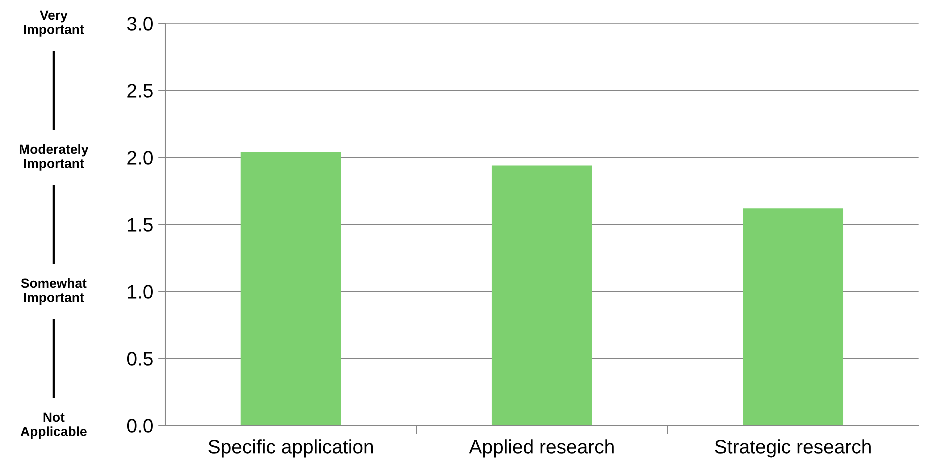  Describe the element at coordinates (140, 292) in the screenshot. I see `y-tick-label: 1.0` at that location.